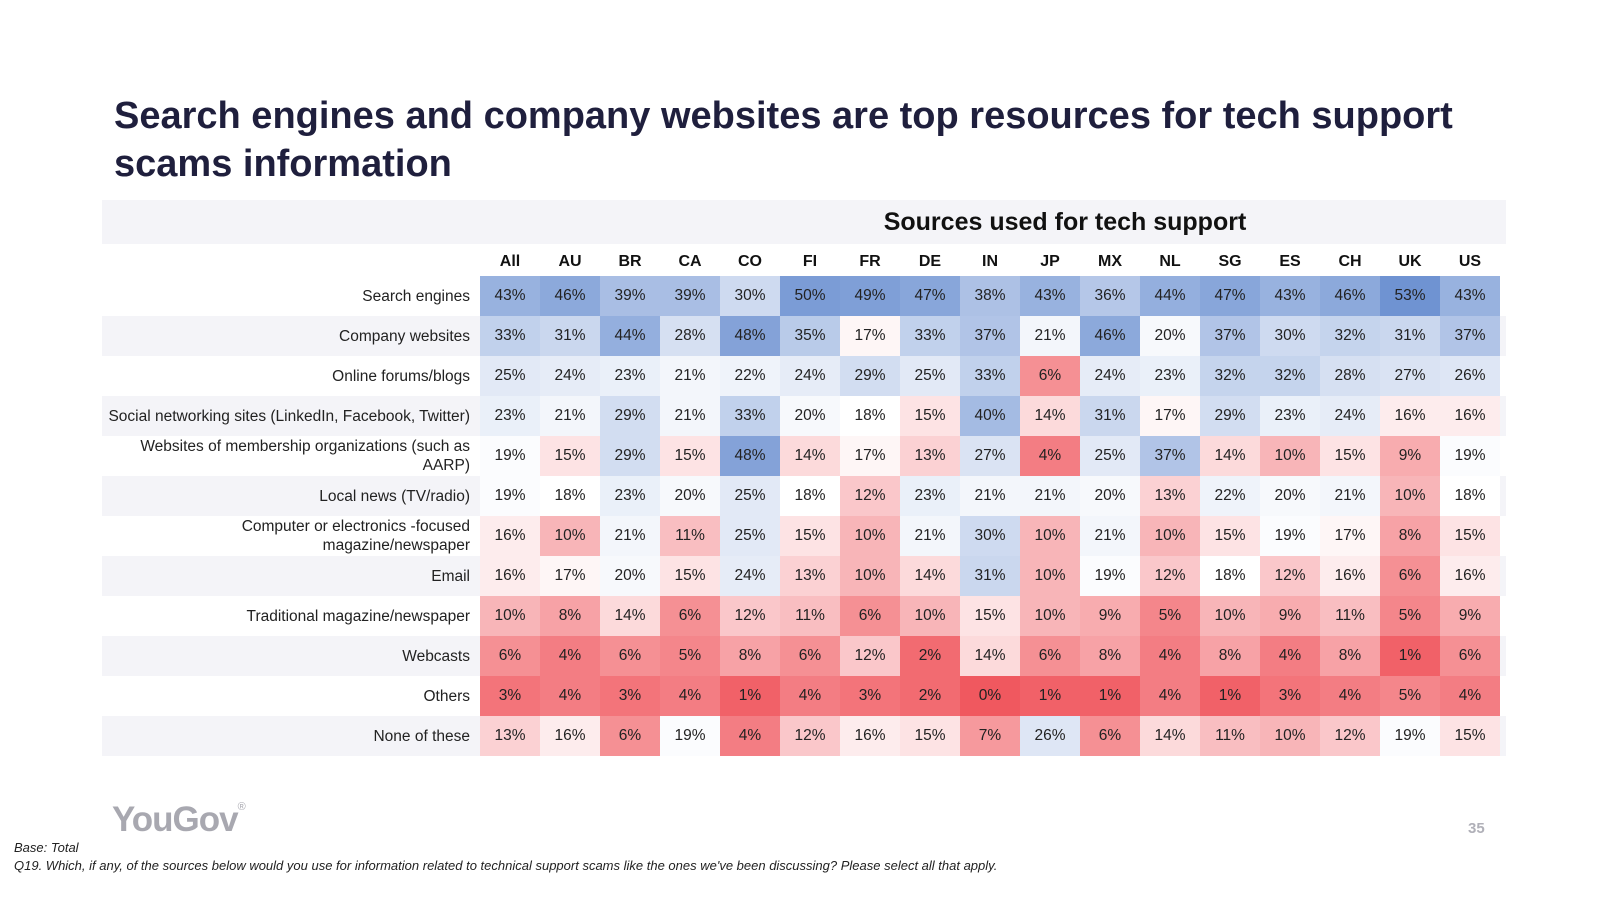 The image size is (1600, 900). What do you see at coordinates (404, 336) in the screenshot?
I see `row-label: Company websites` at bounding box center [404, 336].